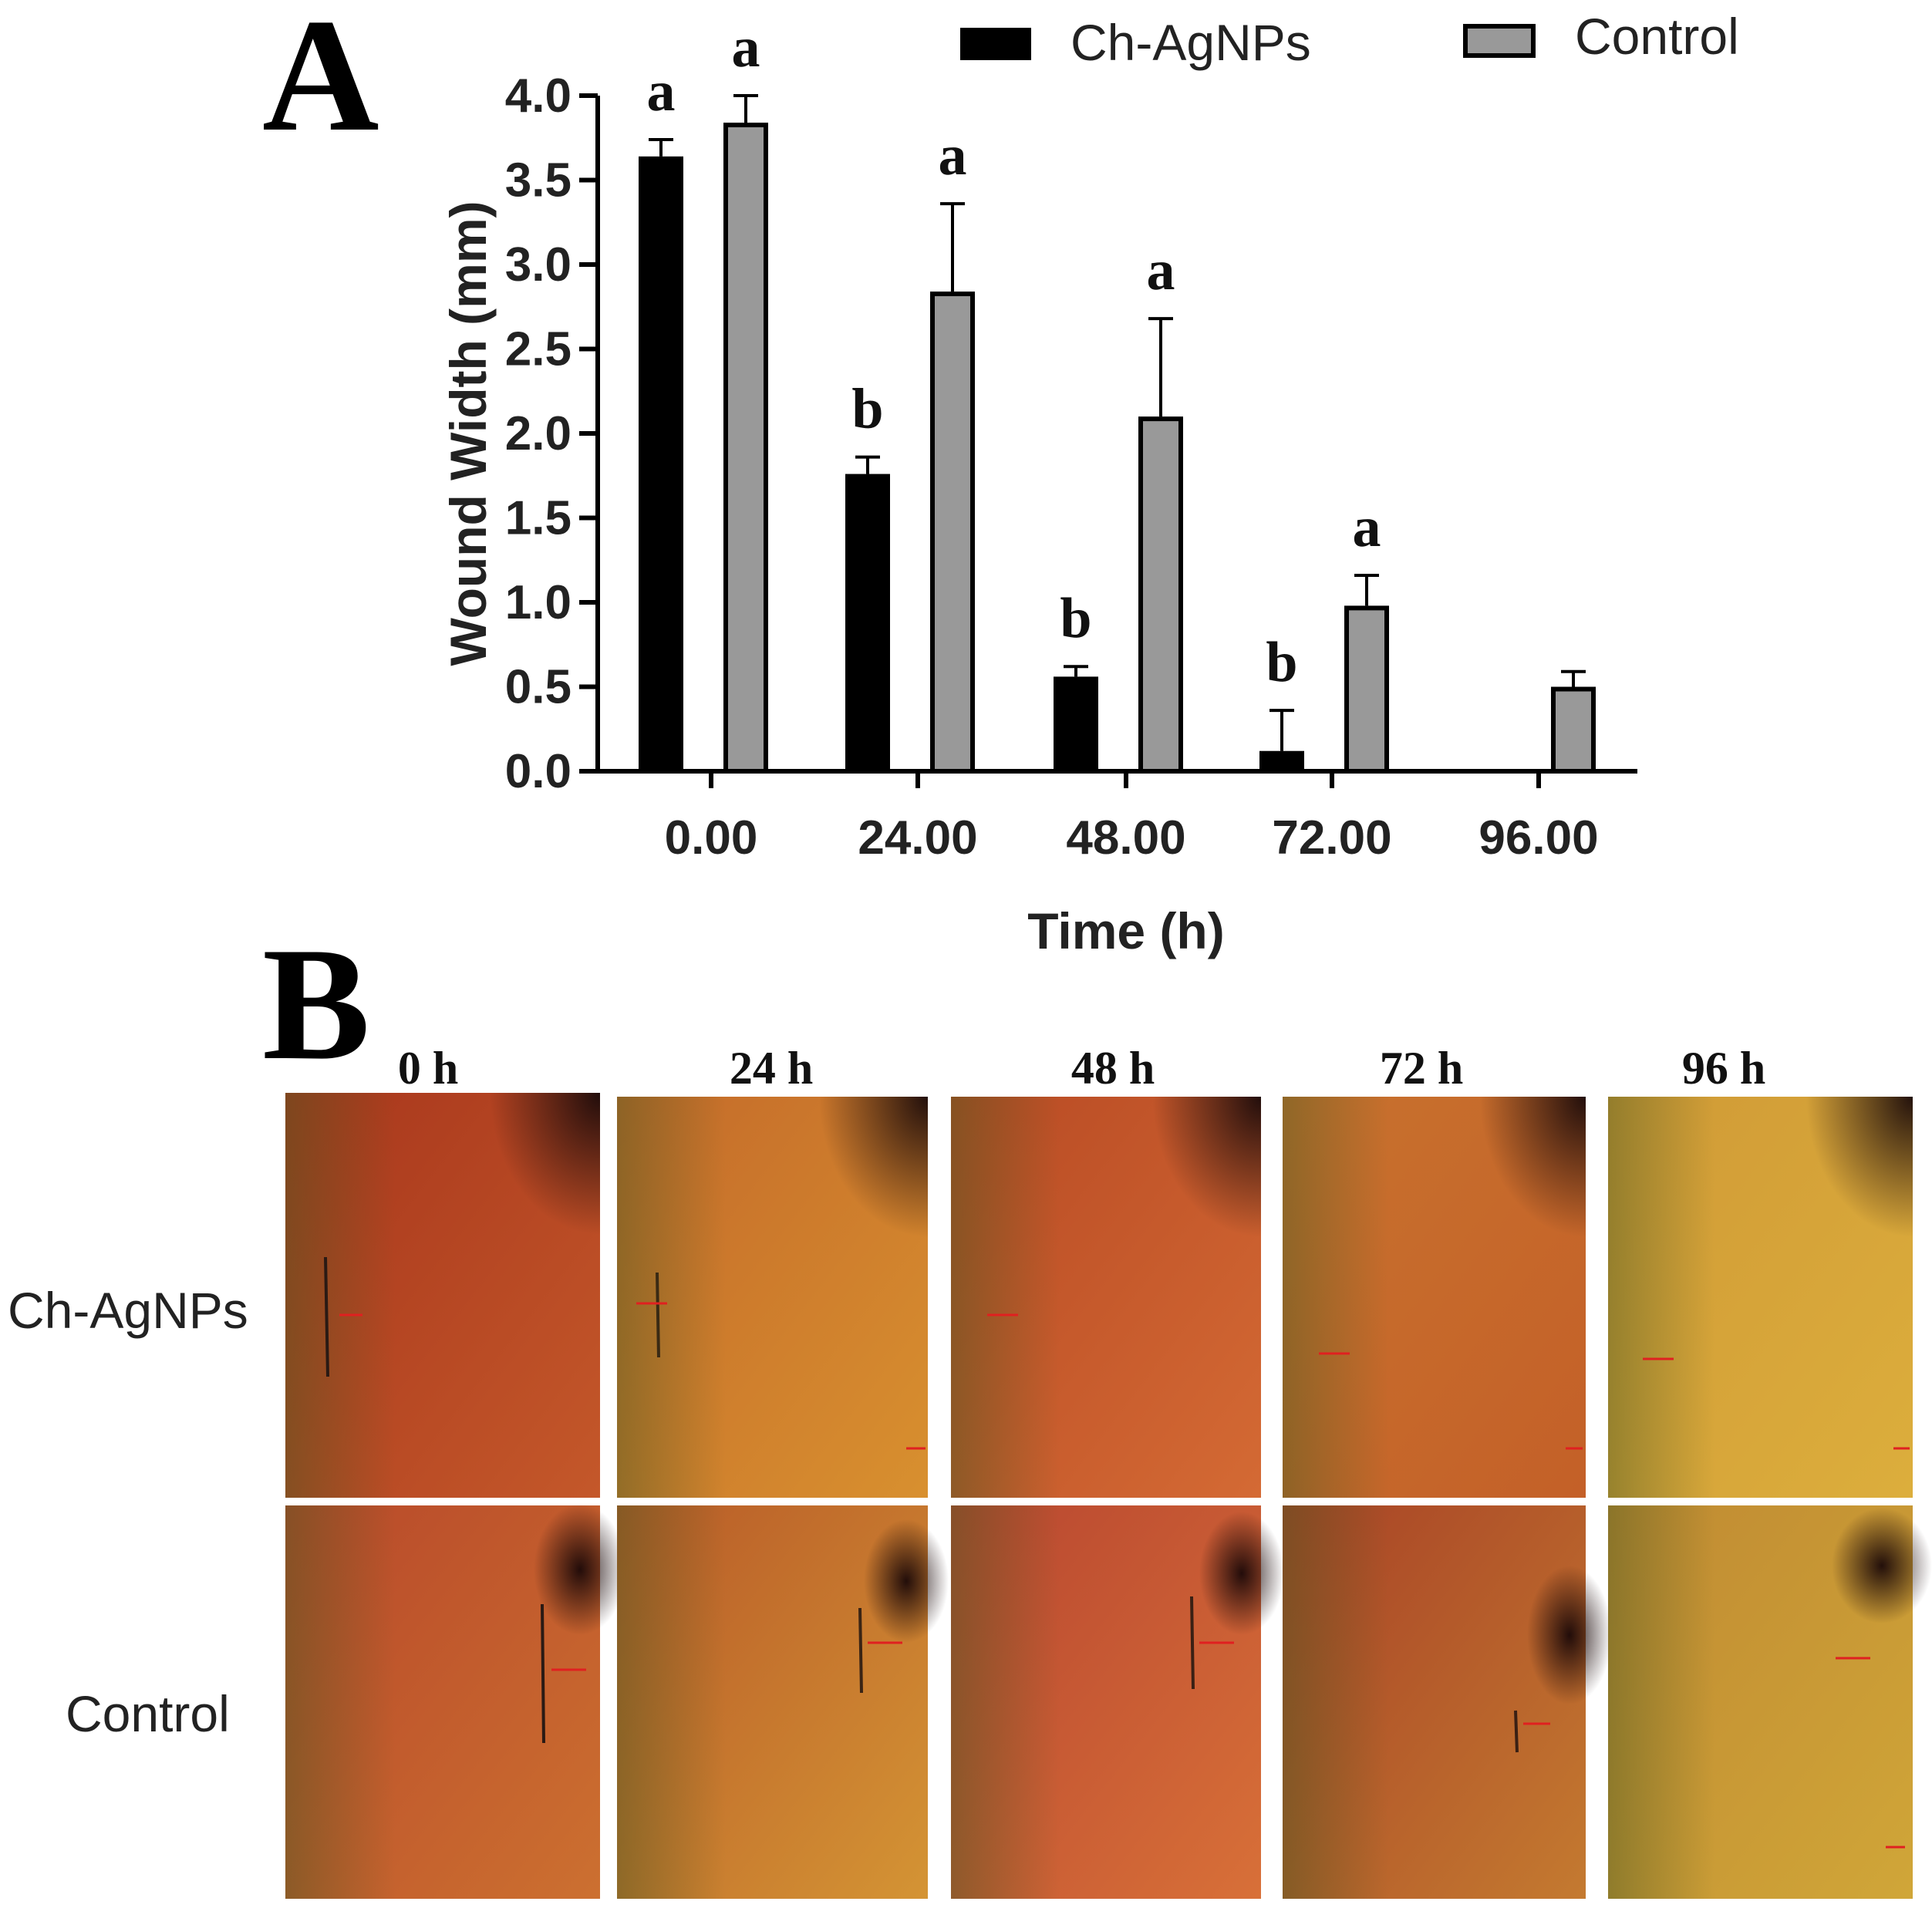  Describe the element at coordinates (1499, 41) in the screenshot. I see `legend-swatch-control` at that location.